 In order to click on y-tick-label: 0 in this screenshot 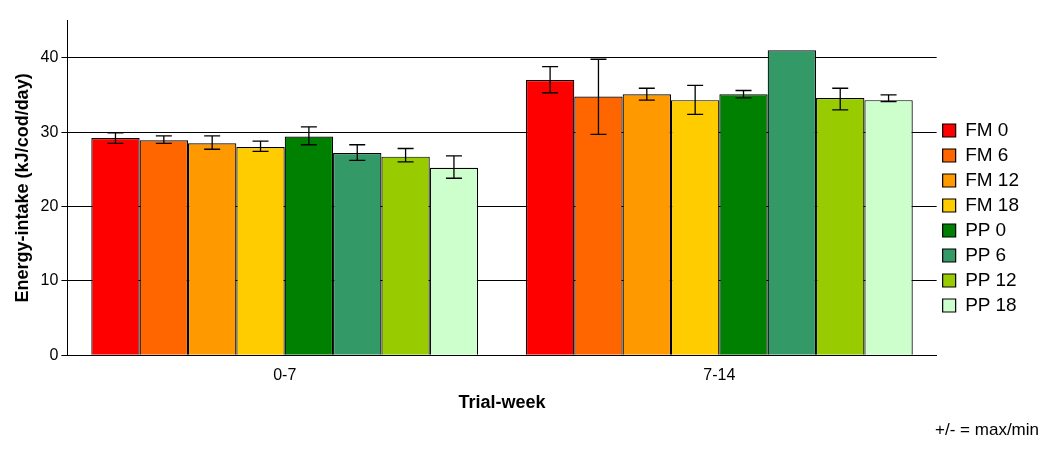, I will do `click(54, 354)`.